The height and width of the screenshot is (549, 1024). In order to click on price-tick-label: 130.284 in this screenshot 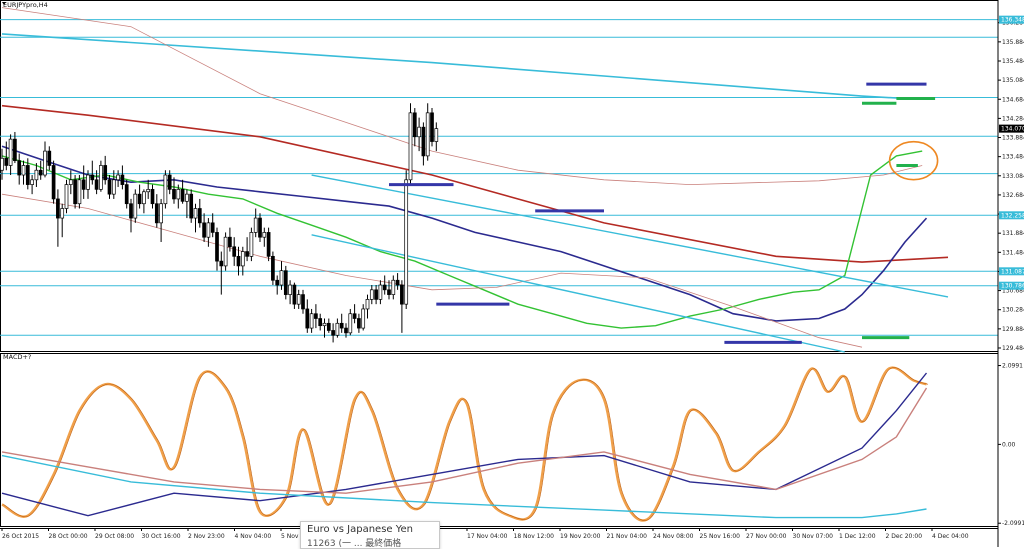, I will do `click(1013, 310)`.